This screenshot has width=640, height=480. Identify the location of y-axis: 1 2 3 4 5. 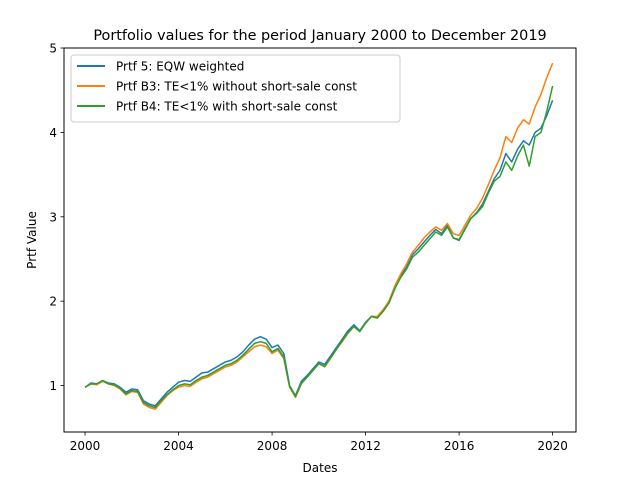
(56, 217).